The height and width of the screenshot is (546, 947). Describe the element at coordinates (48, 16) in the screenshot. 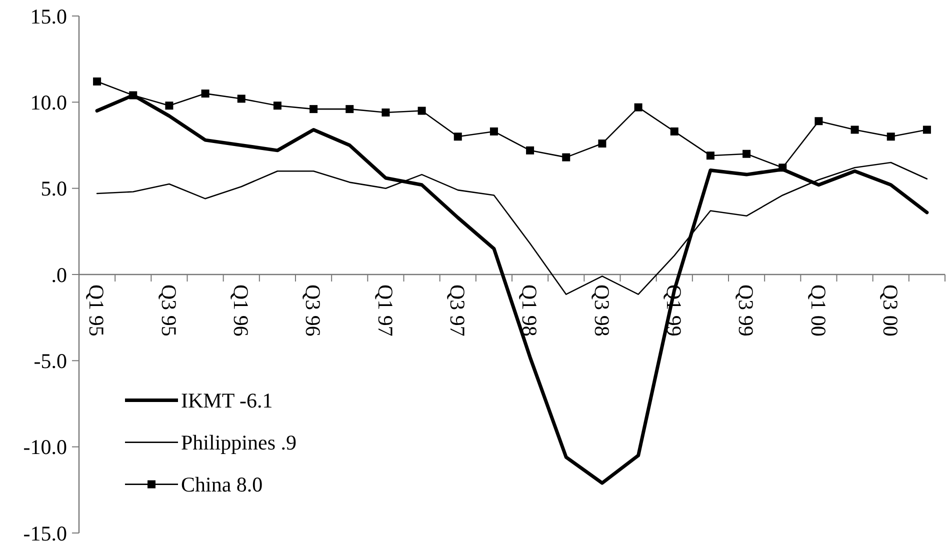

I see `y-tick-label: 15.0` at that location.